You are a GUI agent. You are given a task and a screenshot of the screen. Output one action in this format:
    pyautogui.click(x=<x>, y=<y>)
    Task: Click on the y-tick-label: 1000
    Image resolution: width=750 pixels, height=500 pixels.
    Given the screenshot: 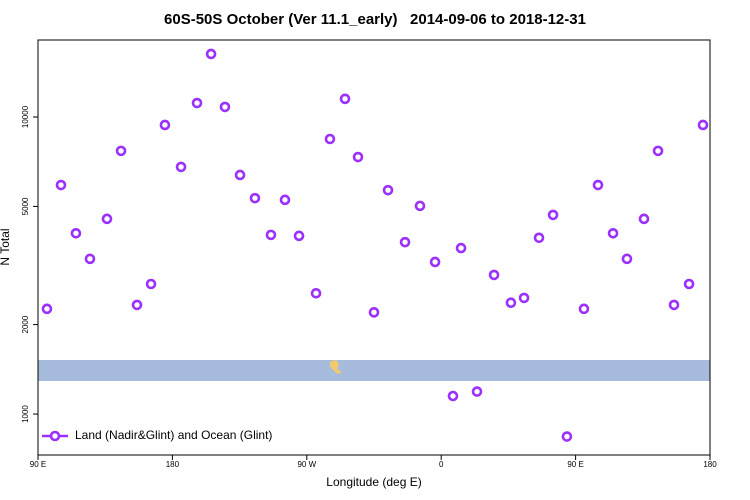 What is the action you would take?
    pyautogui.click(x=25, y=414)
    